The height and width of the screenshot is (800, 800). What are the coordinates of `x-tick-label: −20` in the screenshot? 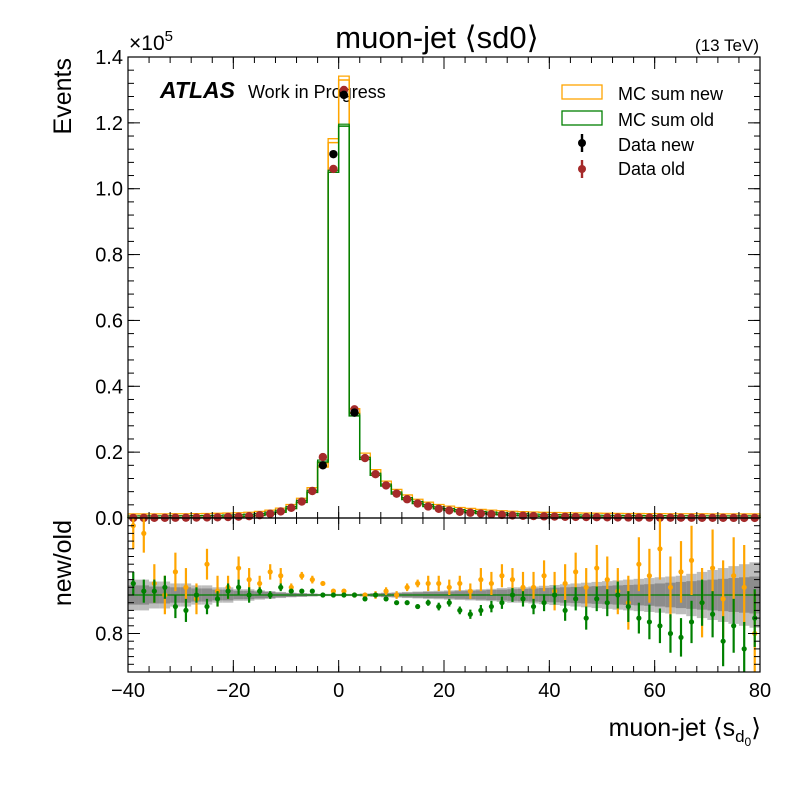 It's located at (233, 691).